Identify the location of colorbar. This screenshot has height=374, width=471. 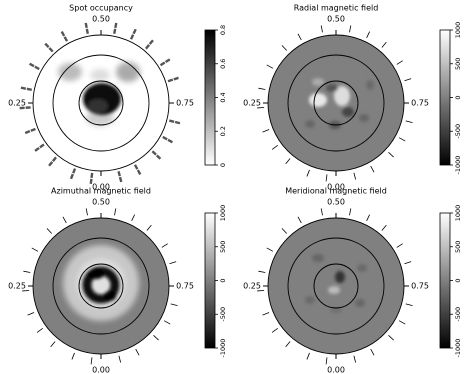
(445, 280).